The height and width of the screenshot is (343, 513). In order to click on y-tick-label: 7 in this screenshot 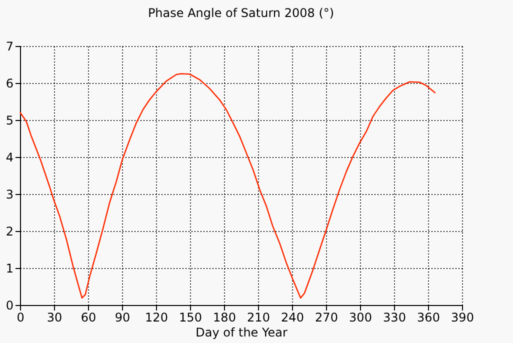, I will do `click(10, 47)`.